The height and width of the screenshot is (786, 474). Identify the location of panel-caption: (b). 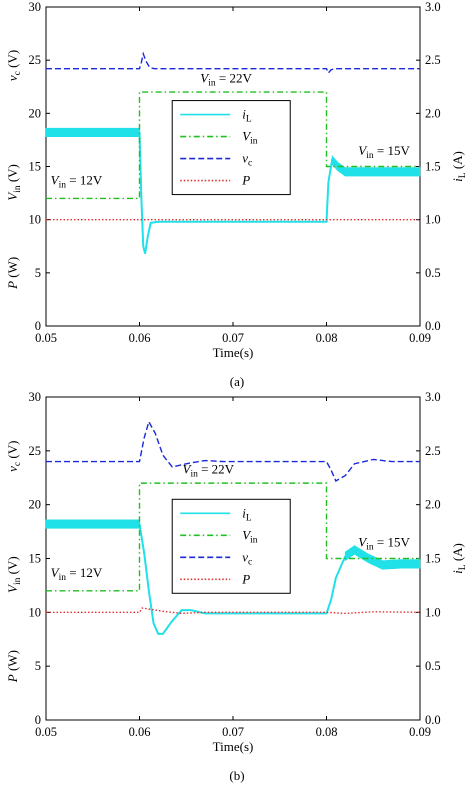
(236, 775).